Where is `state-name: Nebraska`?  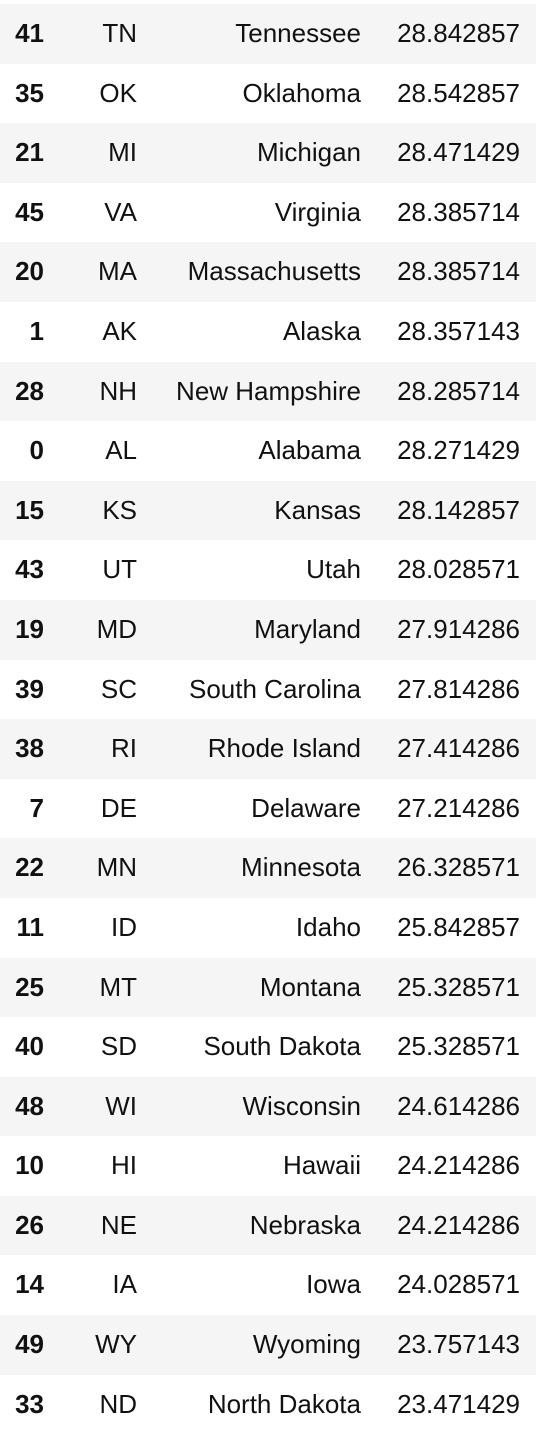 state-name: Nebraska is located at coordinates (305, 1224).